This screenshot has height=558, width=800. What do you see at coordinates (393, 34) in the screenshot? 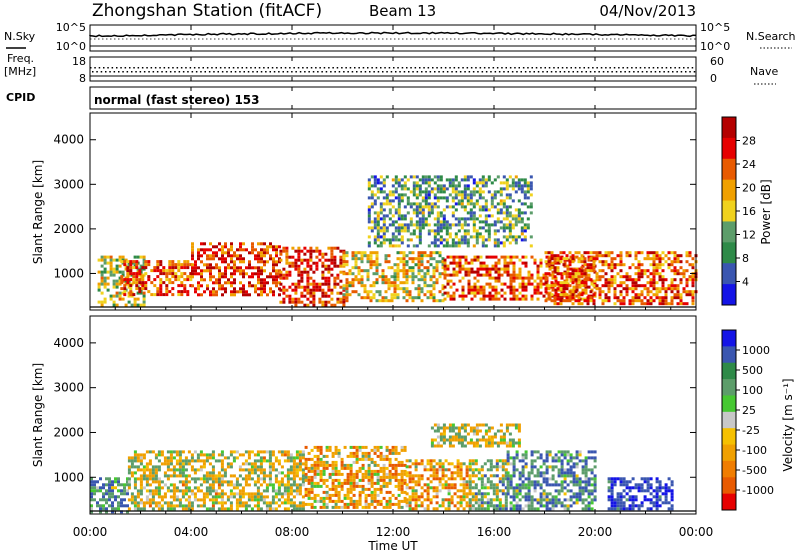
I see `nsky-line` at bounding box center [393, 34].